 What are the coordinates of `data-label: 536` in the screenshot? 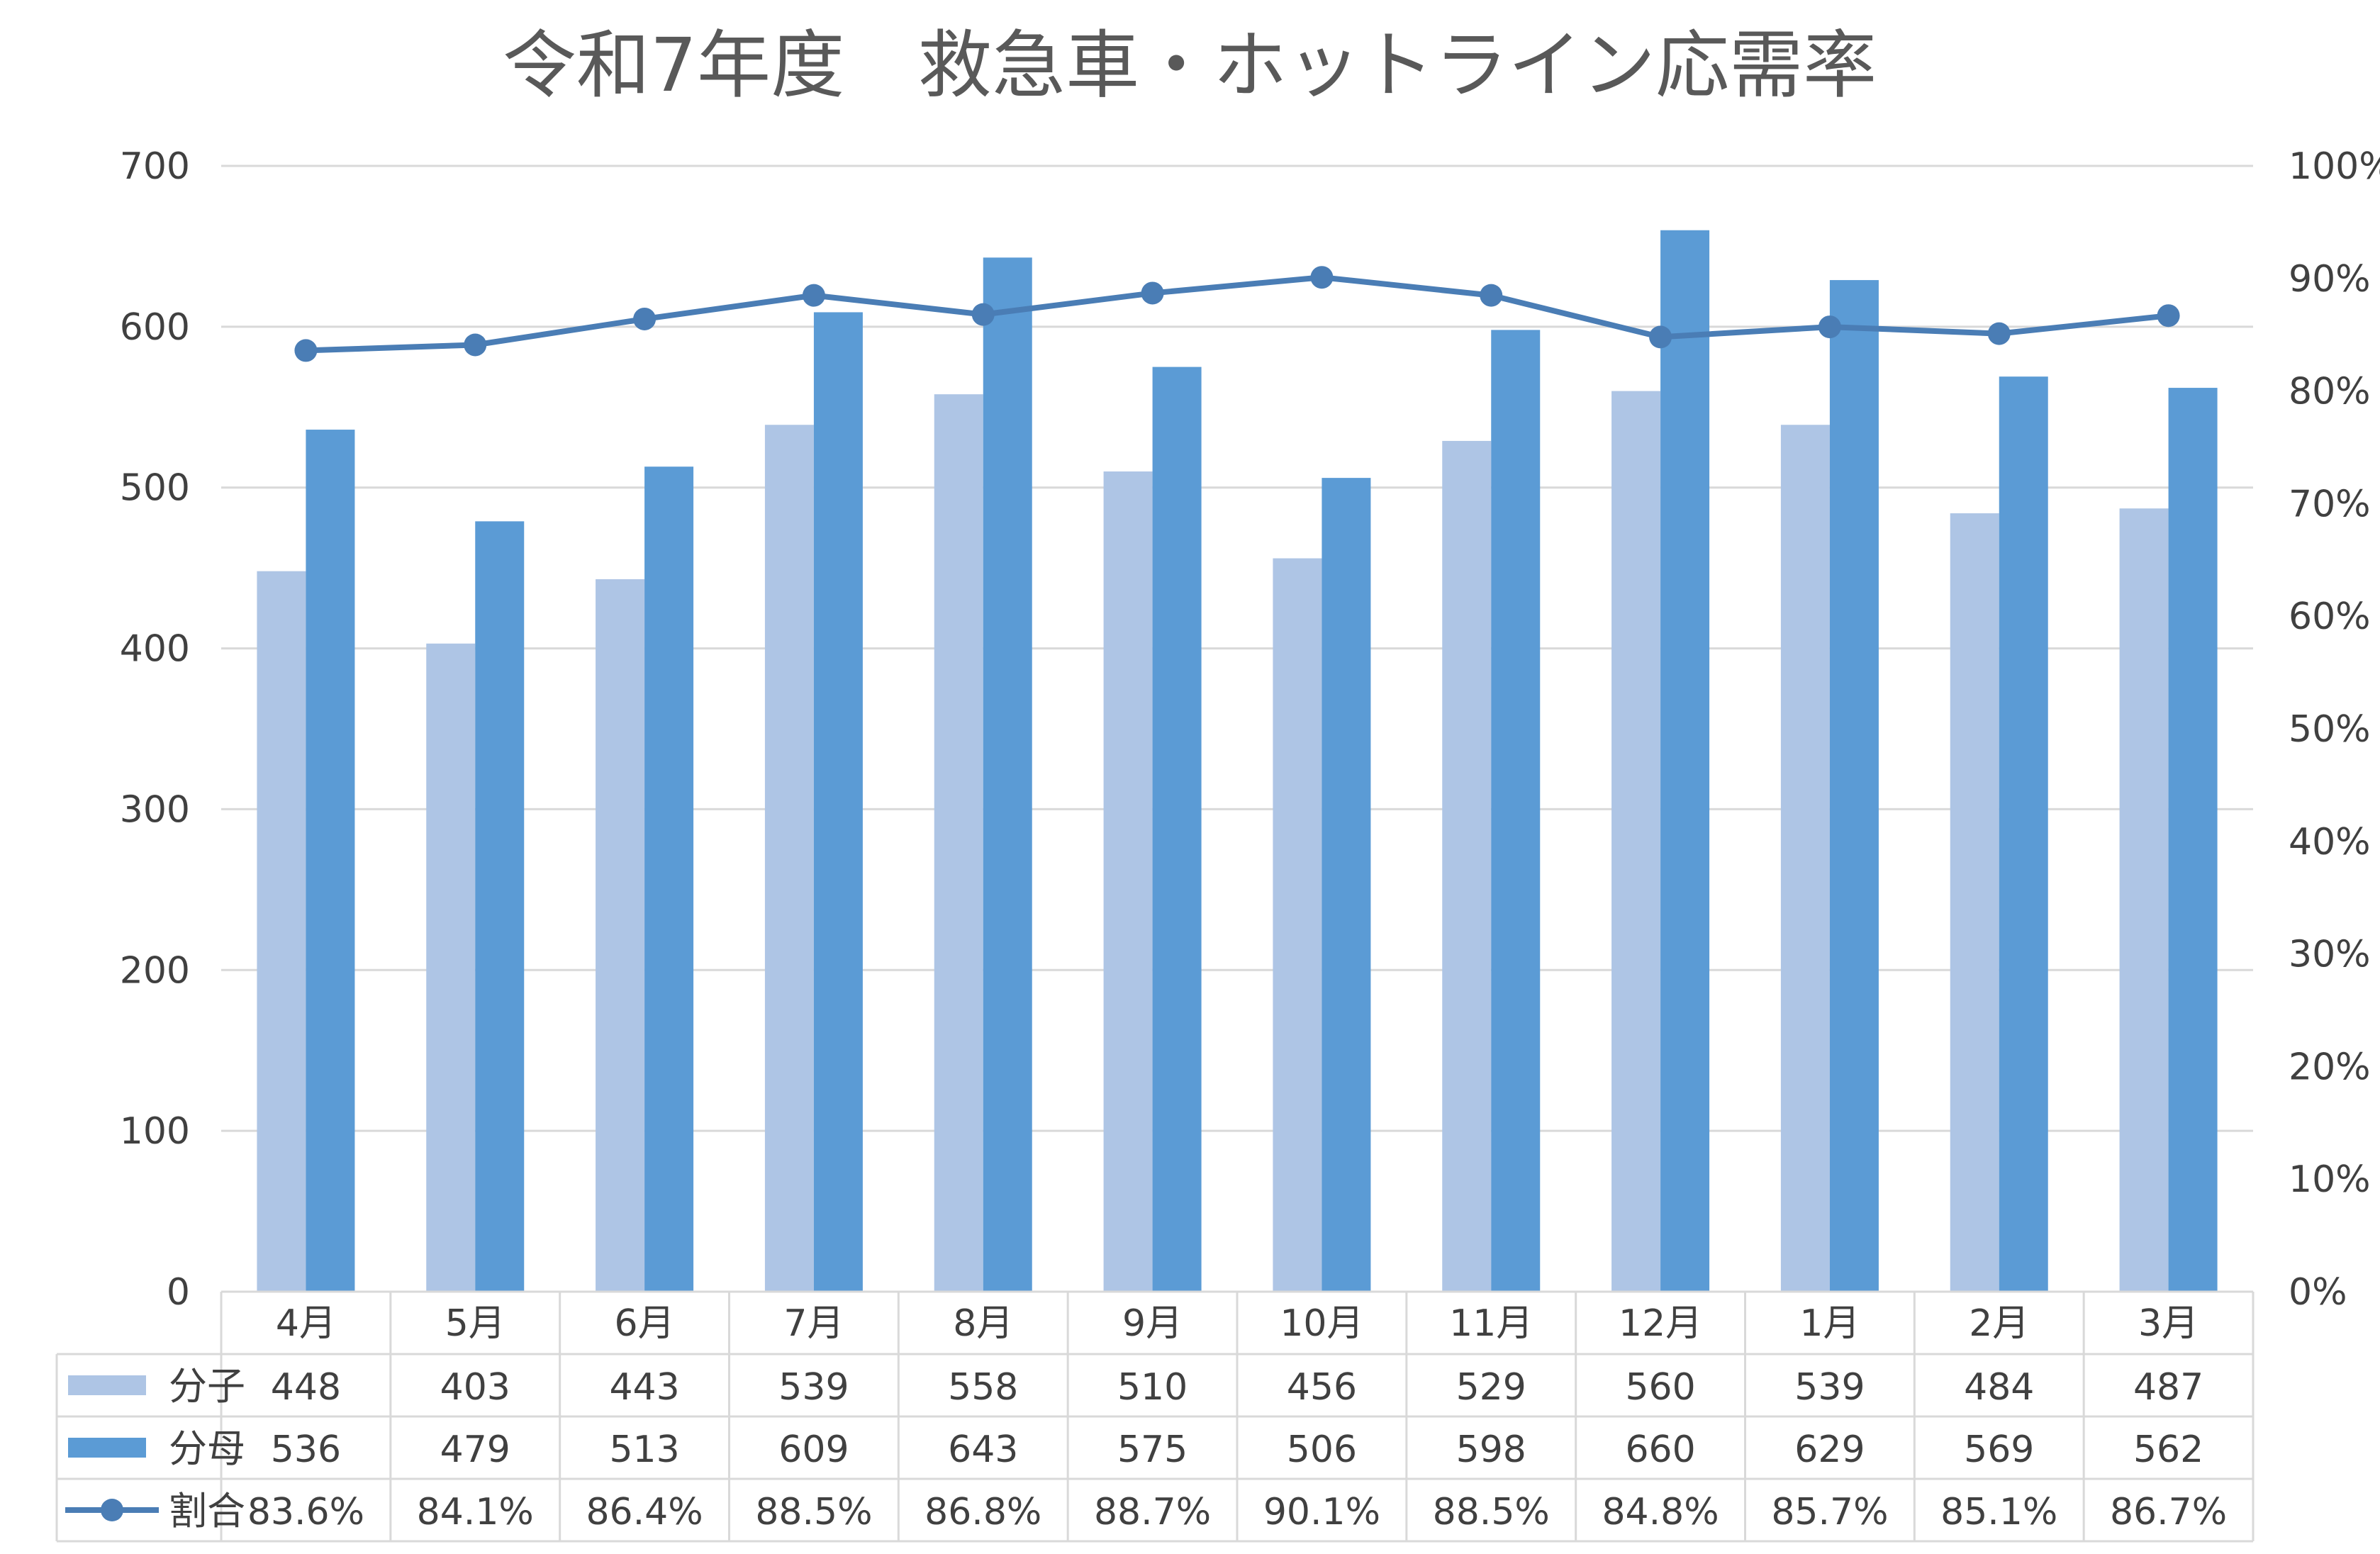 It's located at (306, 1450).